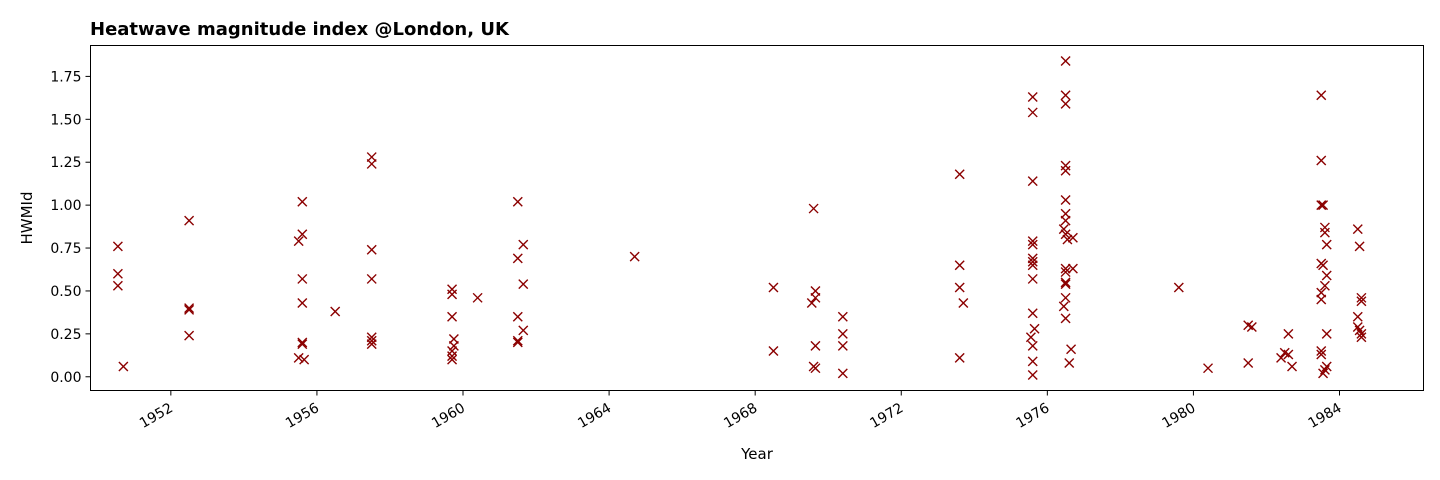 This screenshot has width=1440, height=480. What do you see at coordinates (65, 206) in the screenshot?
I see `y-tick-label: 1.00` at bounding box center [65, 206].